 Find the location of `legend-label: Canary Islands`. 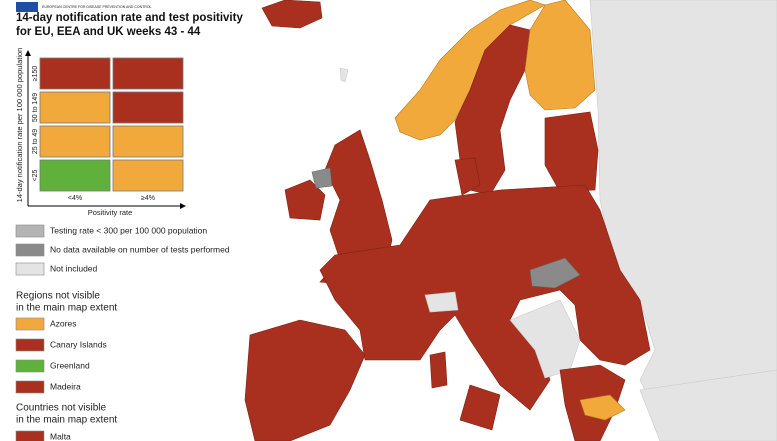

legend-label: Canary Islands is located at coordinates (78, 344).